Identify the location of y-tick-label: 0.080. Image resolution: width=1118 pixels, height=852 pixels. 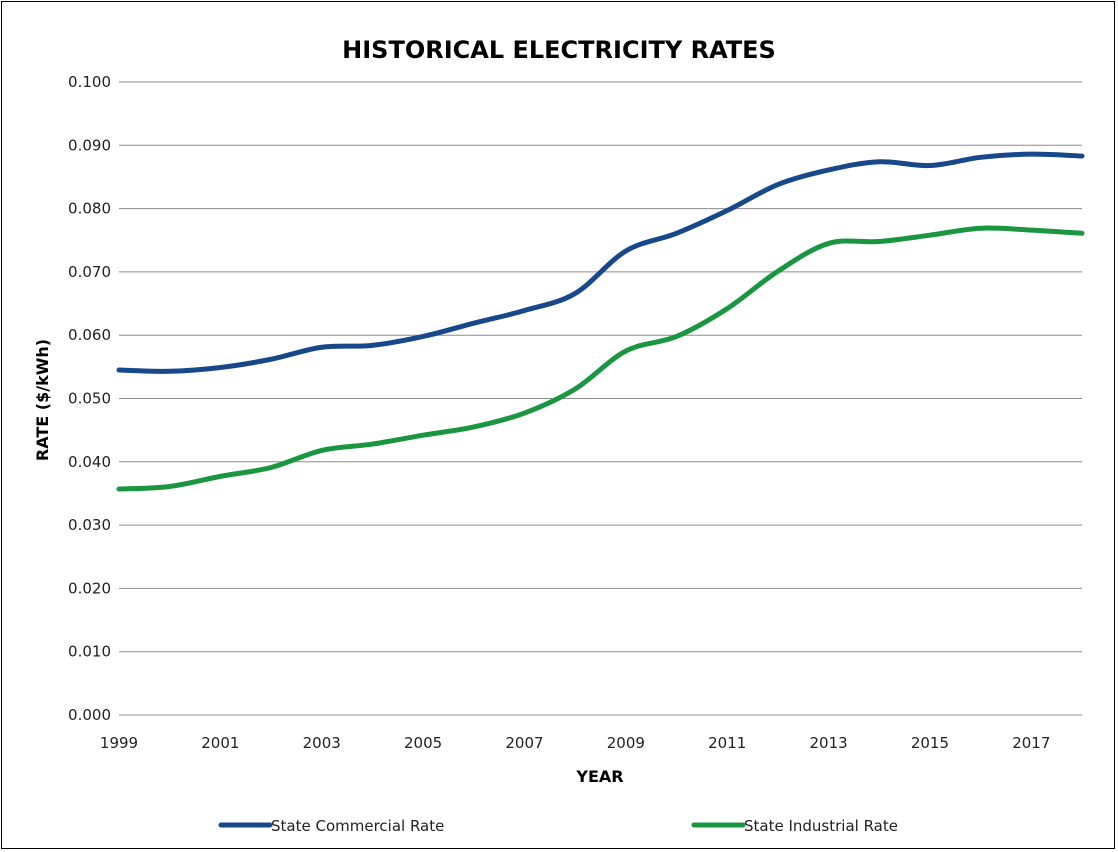
(89, 209).